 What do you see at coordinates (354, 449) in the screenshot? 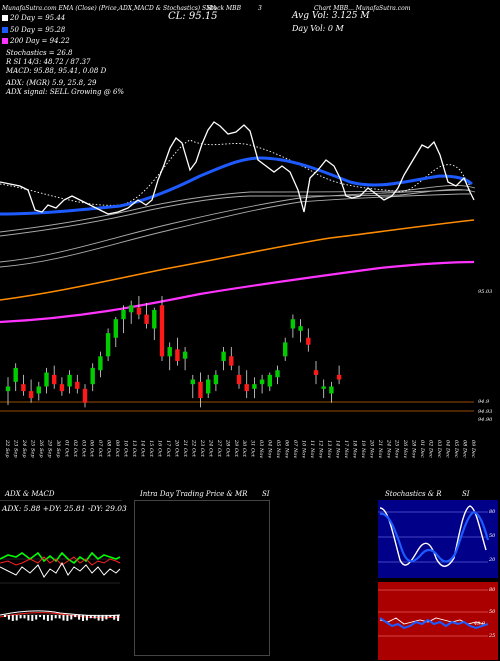
I see `date-tick-label: 18 Nov` at bounding box center [354, 449].